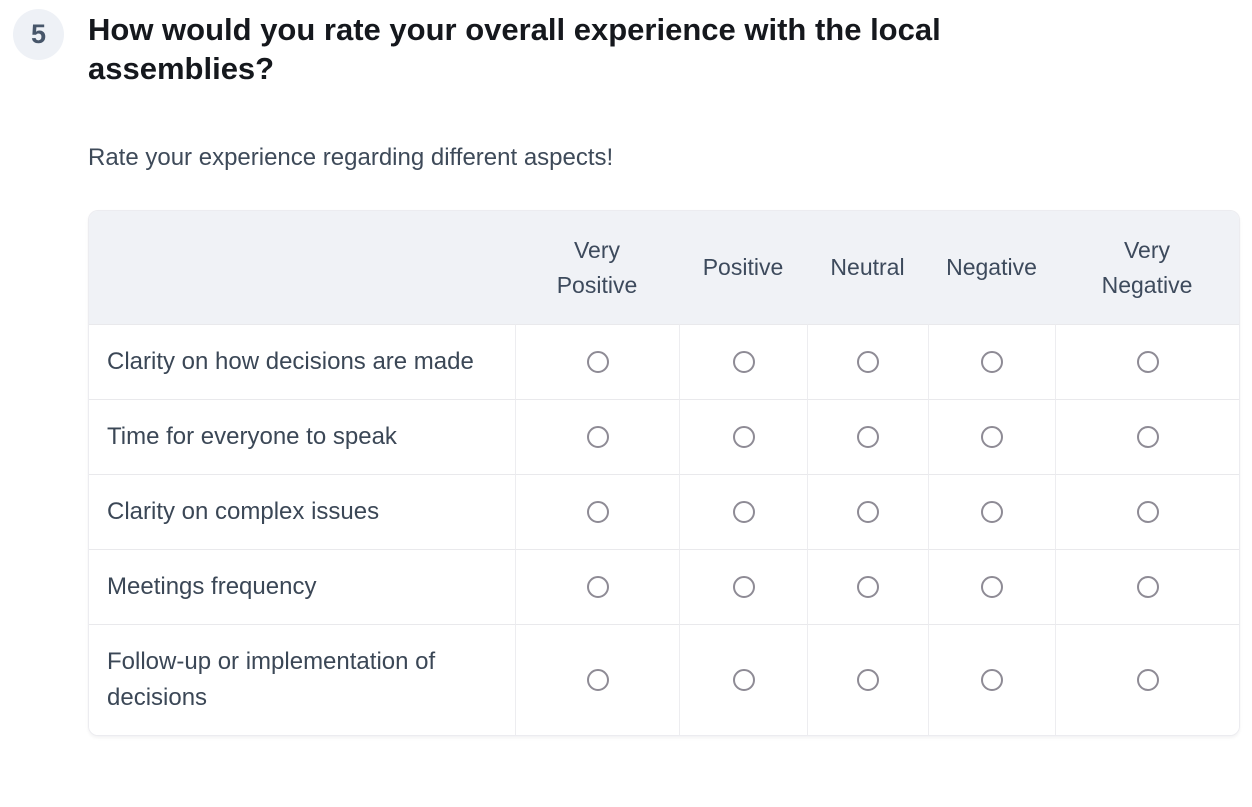 This screenshot has height=807, width=1252. Describe the element at coordinates (743, 268) in the screenshot. I see `column-header-positive: Positive` at that location.